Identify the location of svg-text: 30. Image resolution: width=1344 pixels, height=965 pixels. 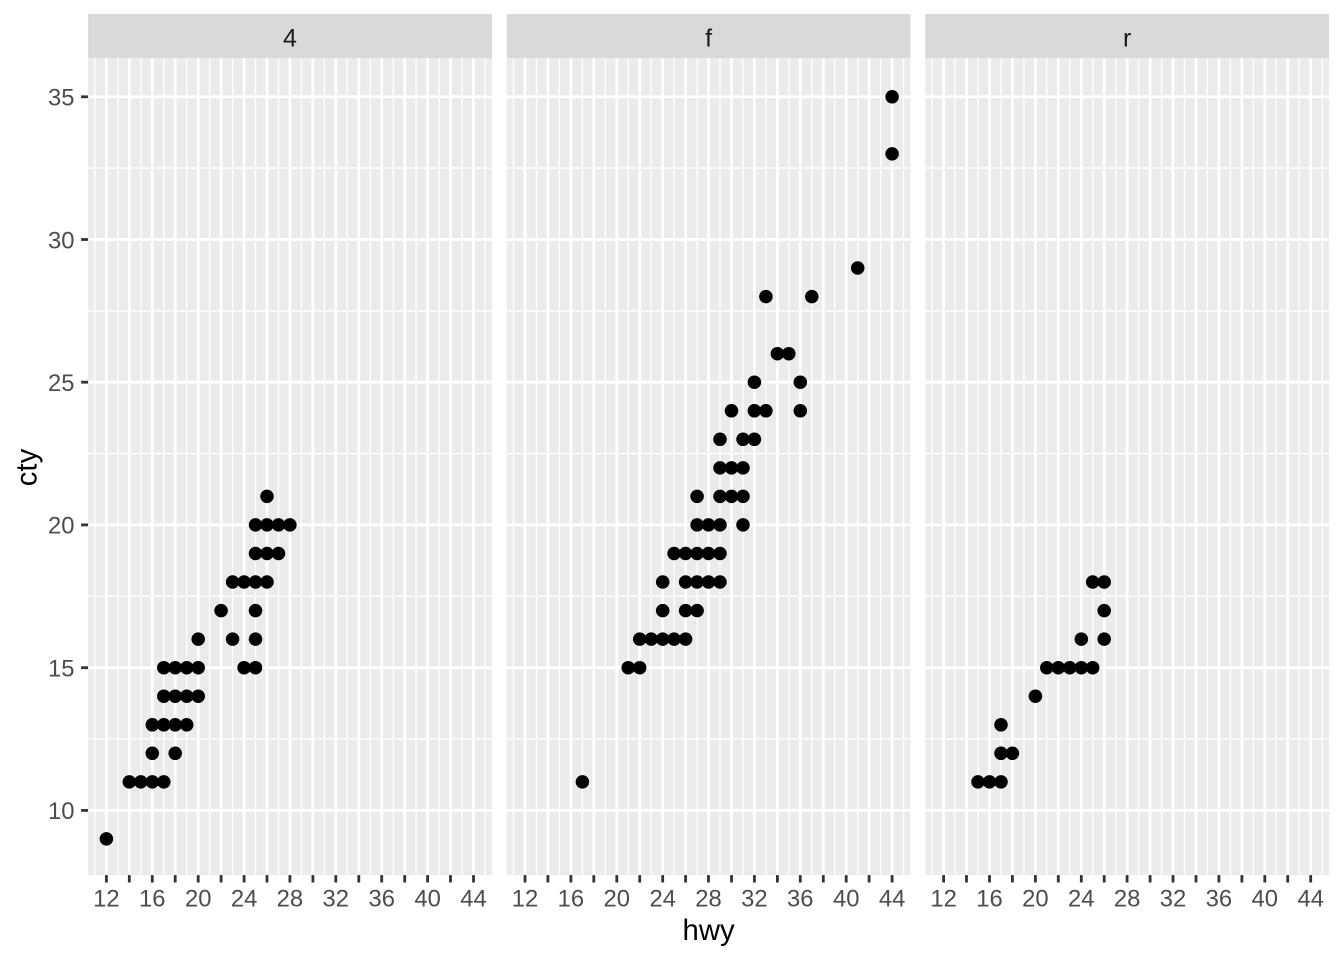
(61, 240).